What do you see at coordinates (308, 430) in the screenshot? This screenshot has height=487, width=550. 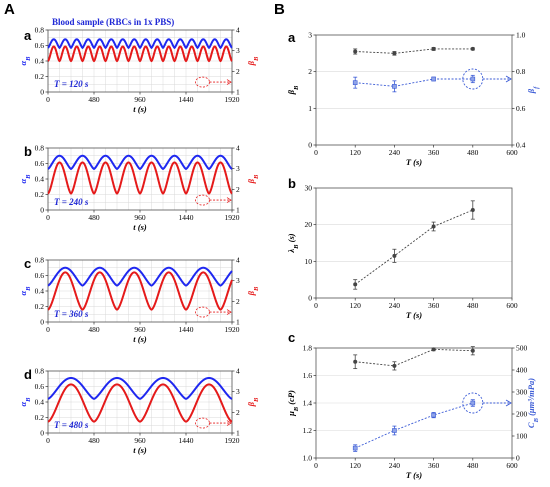 I see `y-tick-label-left: 1.2` at bounding box center [308, 430].